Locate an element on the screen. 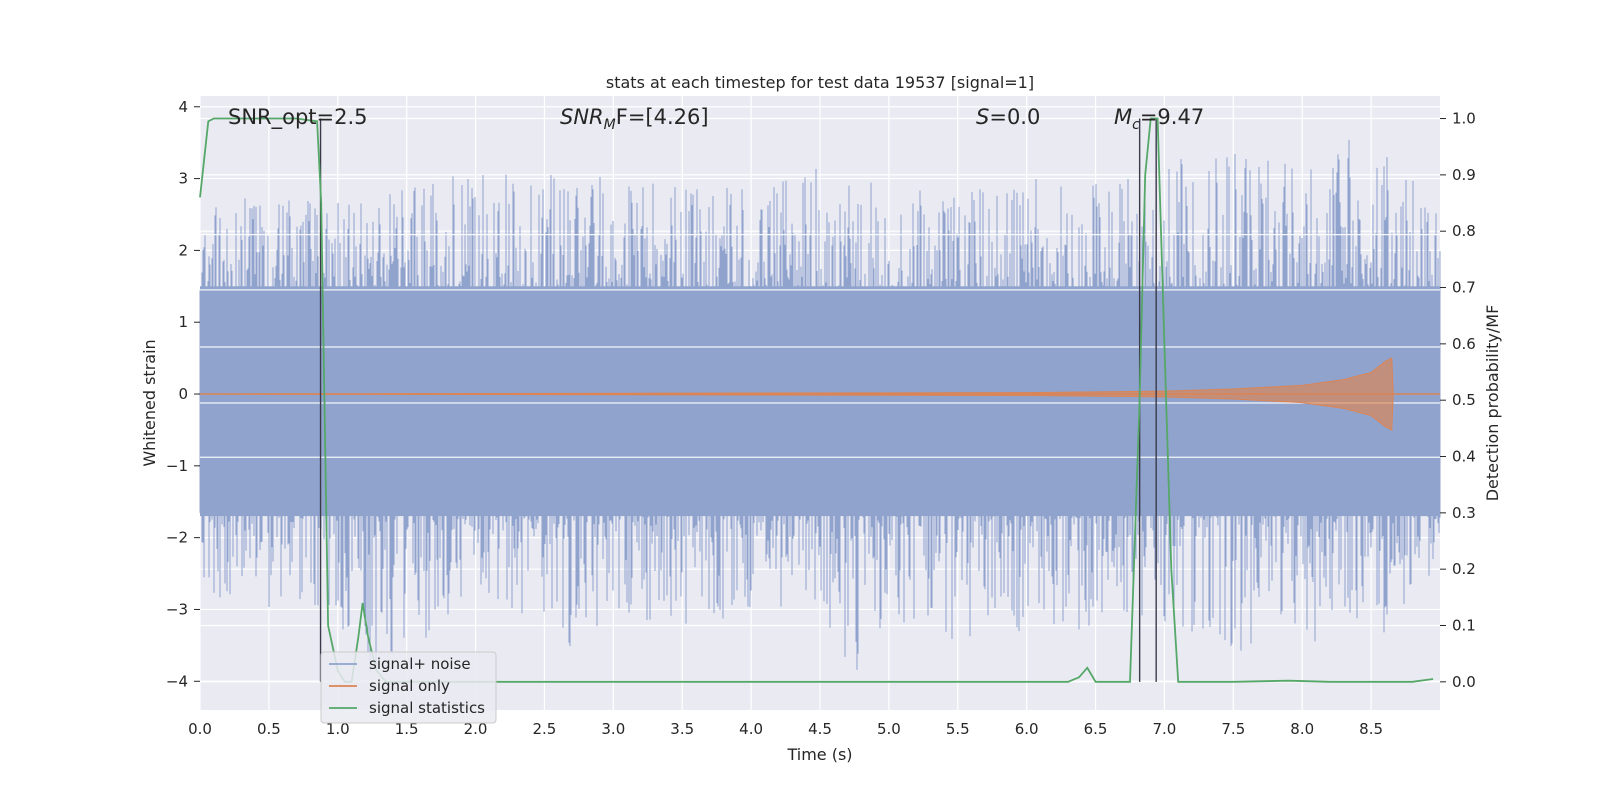  legend-label-signal-noise: signal+ noise is located at coordinates (420, 664).